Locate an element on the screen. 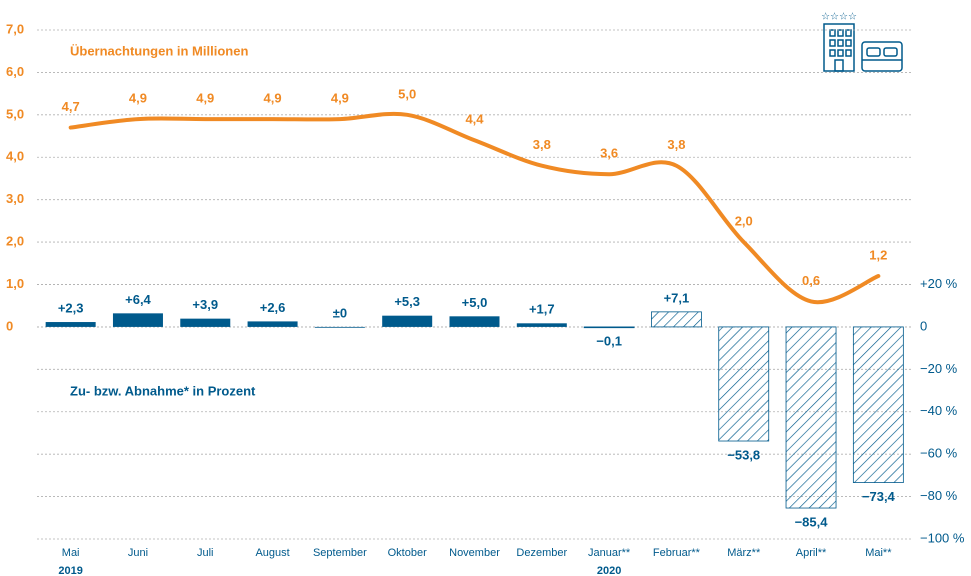 The image size is (971, 576). x-tick-label: August is located at coordinates (272, 553).